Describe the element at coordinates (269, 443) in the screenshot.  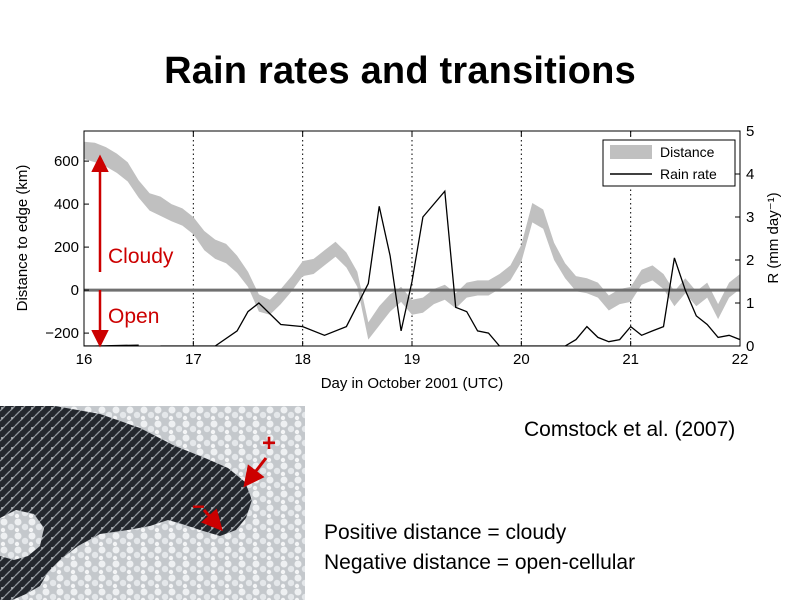
I see `plus-sign: +` at that location.